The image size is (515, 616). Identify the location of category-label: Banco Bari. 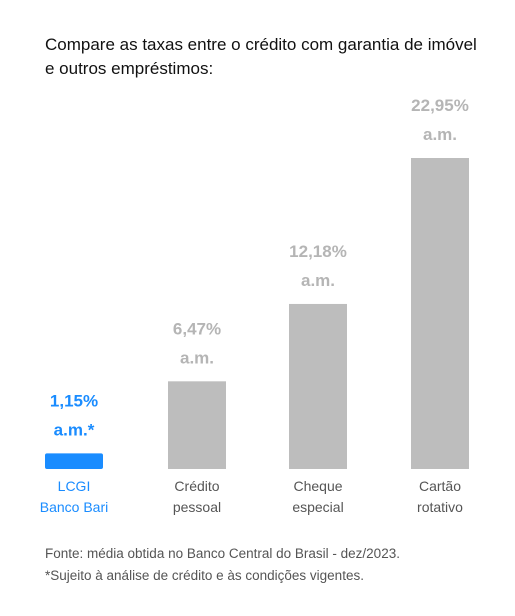
(74, 507).